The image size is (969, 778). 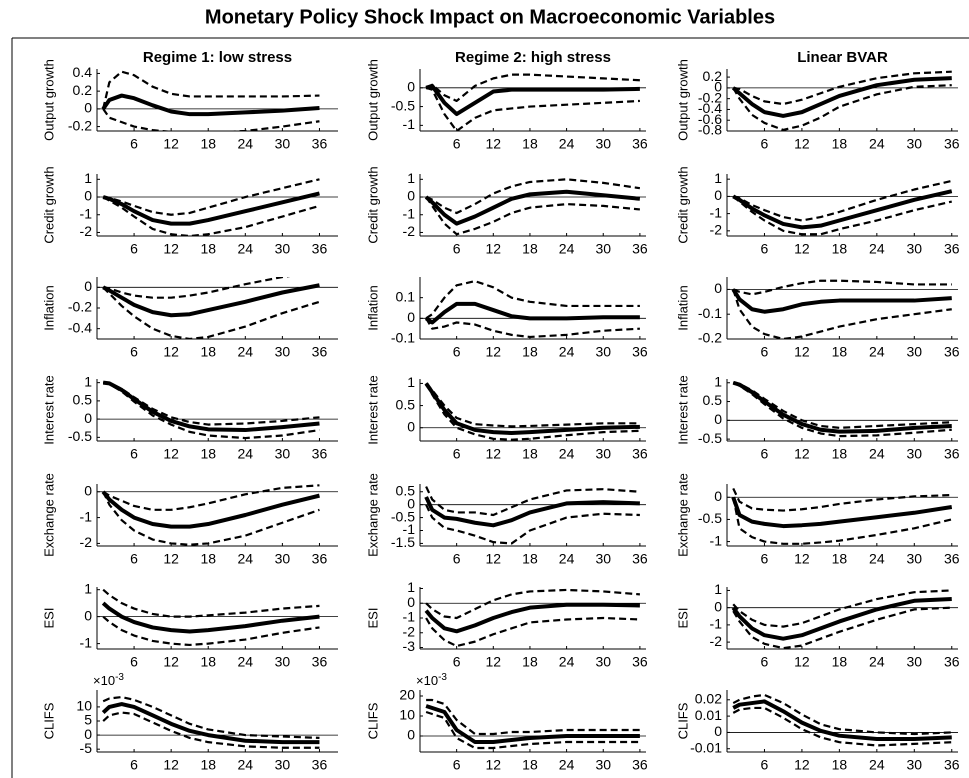 What do you see at coordinates (682, 409) in the screenshot?
I see `y-axis-label: Interest rate` at bounding box center [682, 409].